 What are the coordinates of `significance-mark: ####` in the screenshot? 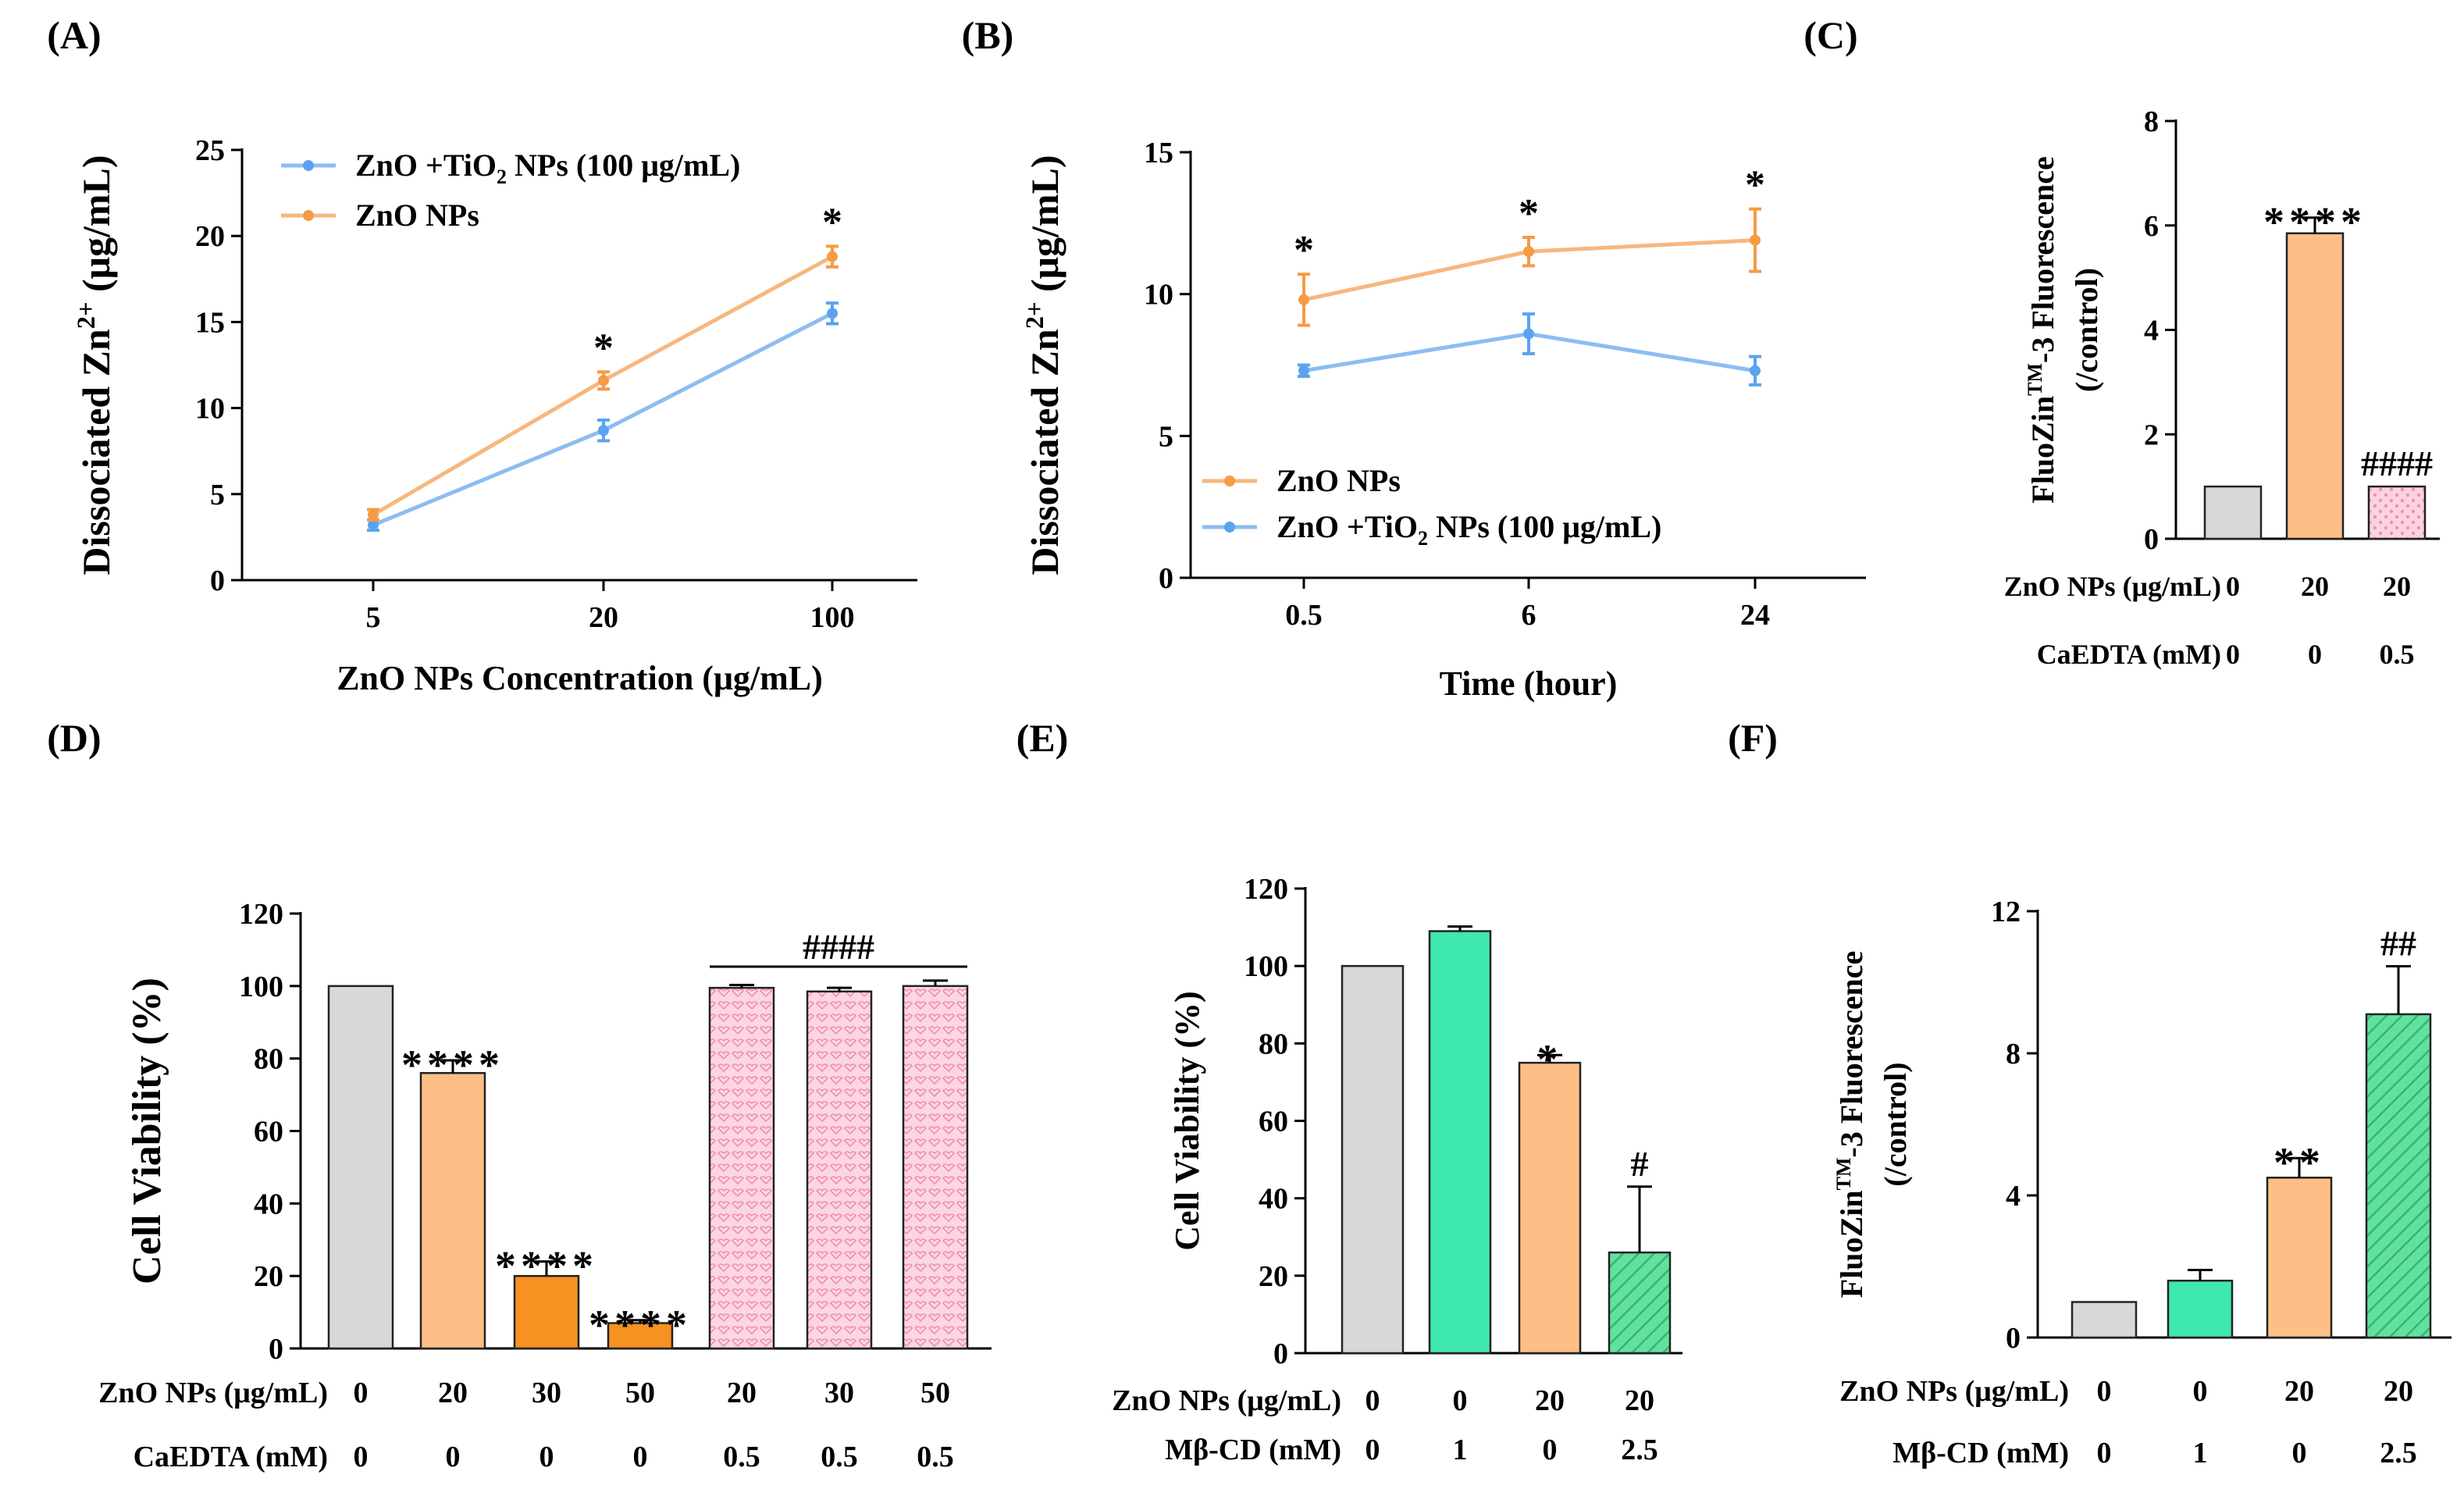 It's located at (2397, 463).